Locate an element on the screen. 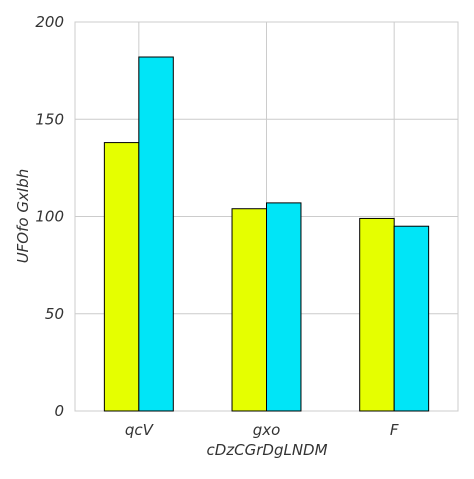 The height and width of the screenshot is (479, 474). x-tick-labels: qcV gxo F is located at coordinates (262, 430).